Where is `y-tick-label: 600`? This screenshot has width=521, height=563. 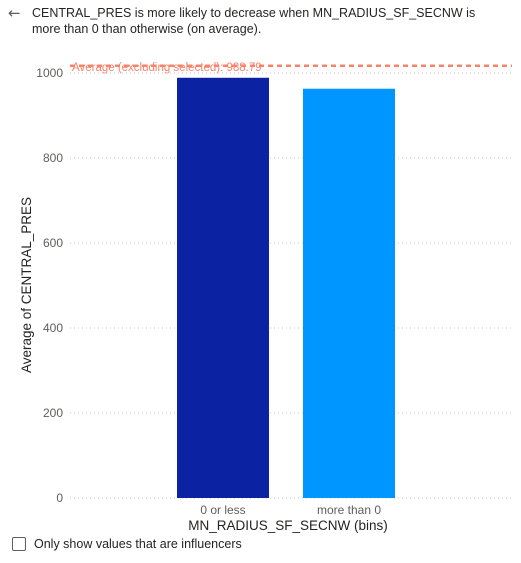 y-tick-label: 600 is located at coordinates (53, 243).